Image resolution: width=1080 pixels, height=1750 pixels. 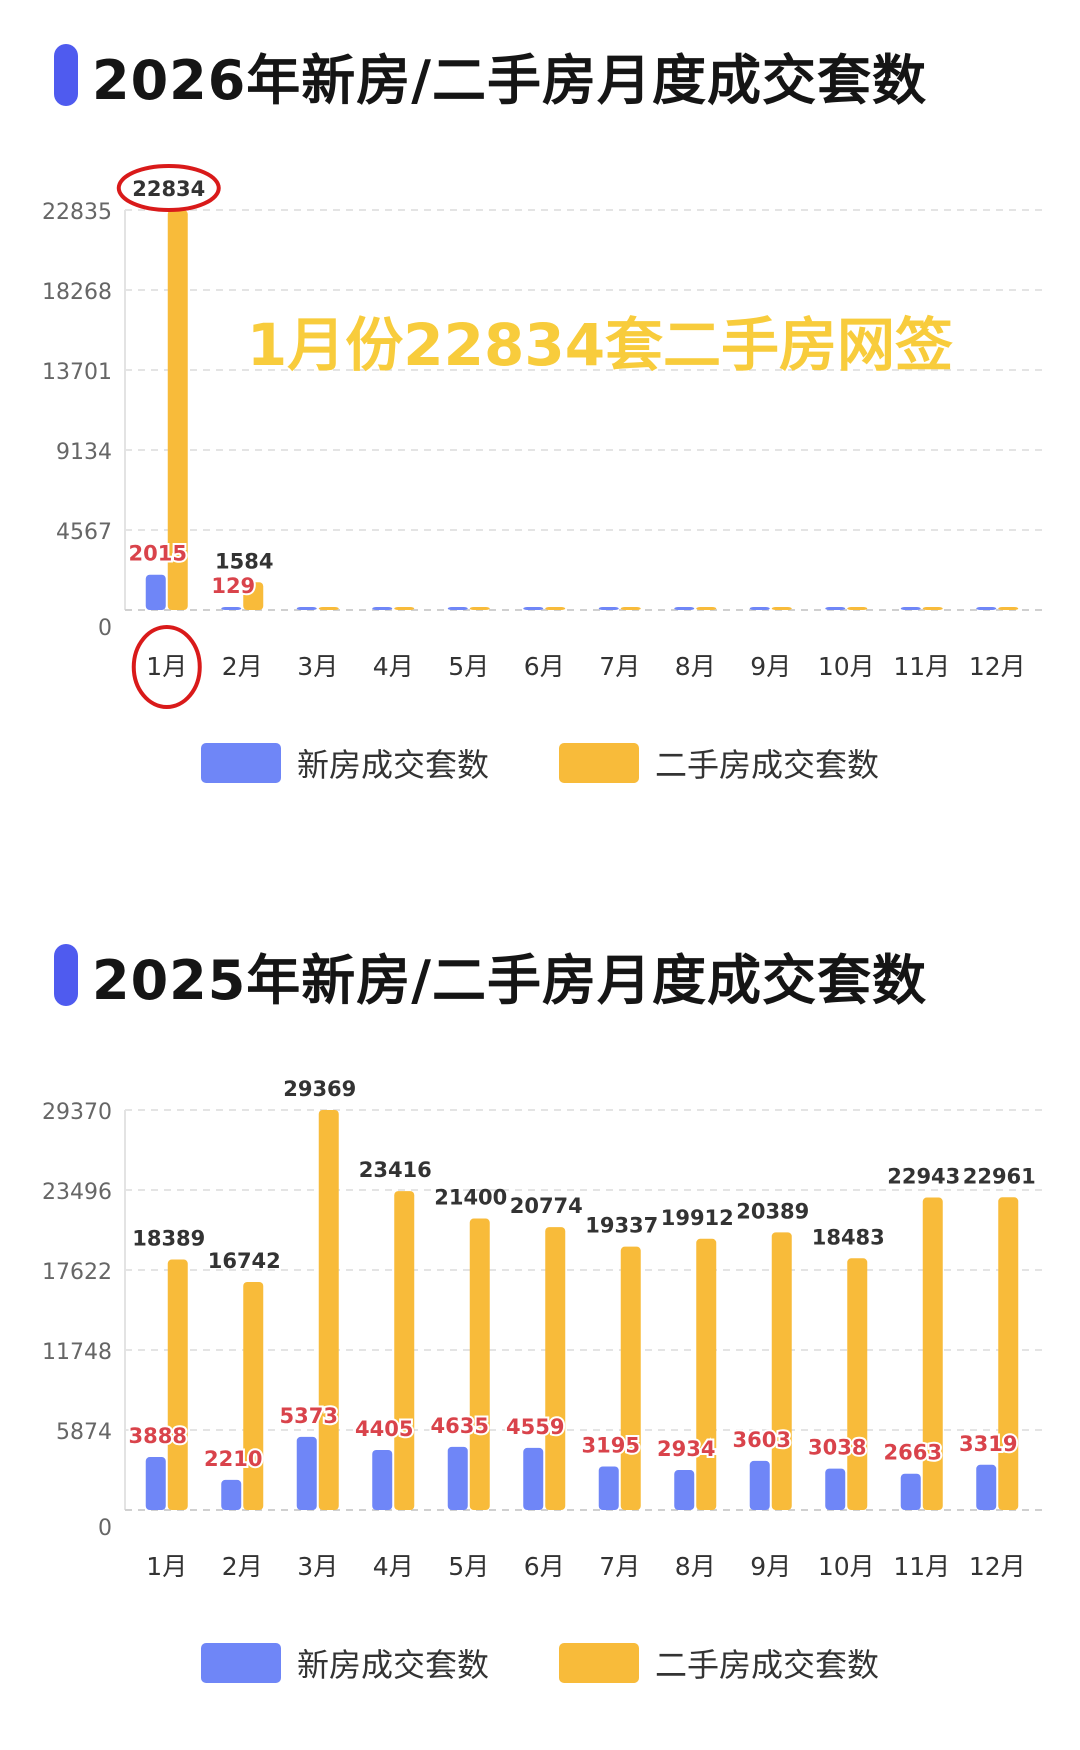 I want to click on data-label-second: 1584, so click(x=244, y=561).